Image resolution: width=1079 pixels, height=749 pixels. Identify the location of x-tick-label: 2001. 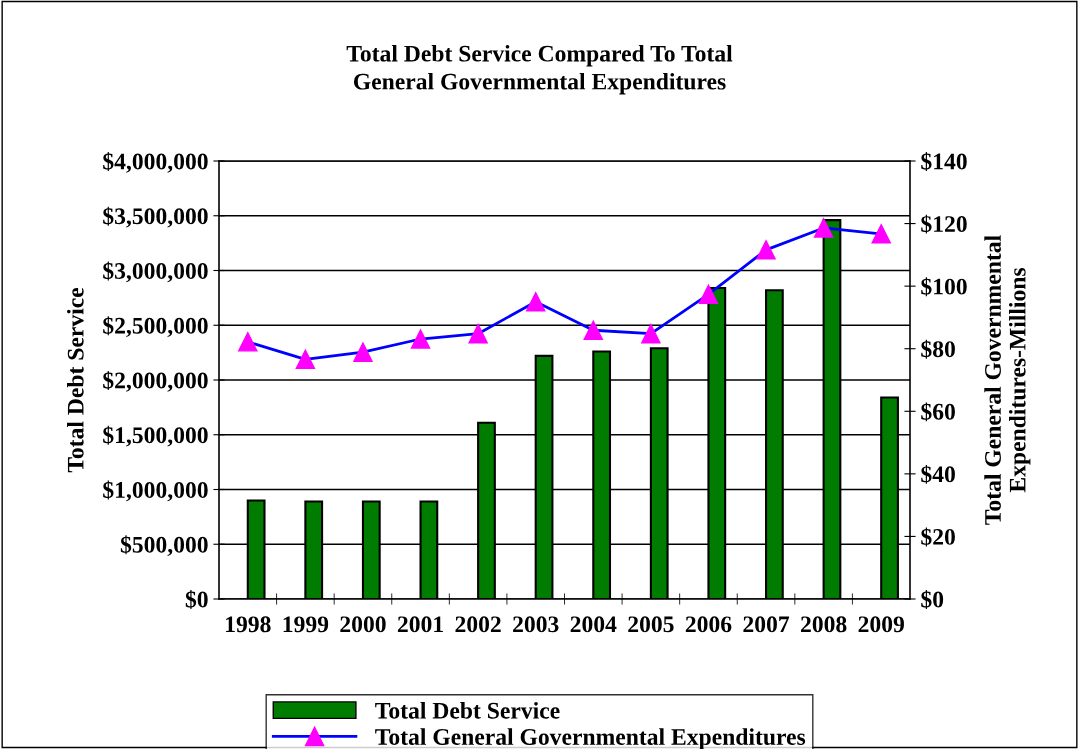
(420, 624).